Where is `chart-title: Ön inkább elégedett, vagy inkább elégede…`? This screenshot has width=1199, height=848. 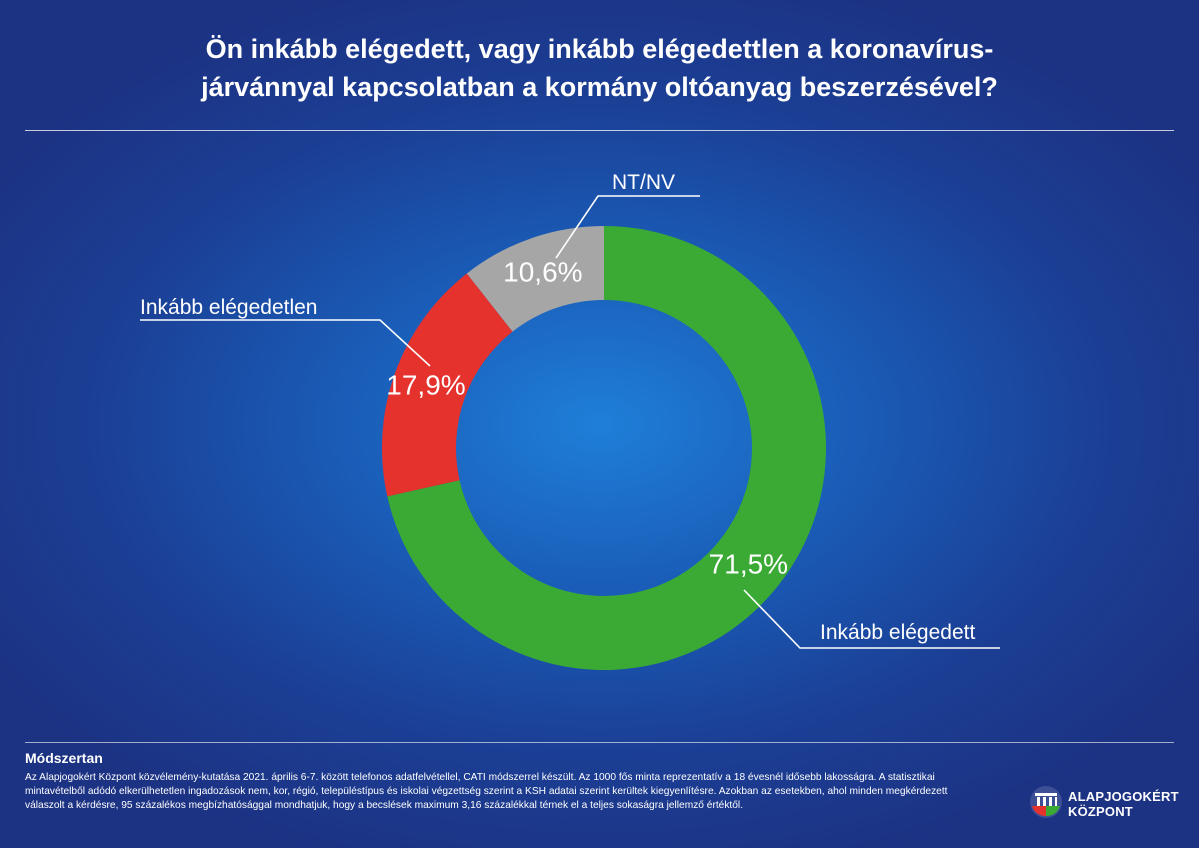 chart-title: Ön inkább elégedett, vagy inkább elégede… is located at coordinates (599, 68).